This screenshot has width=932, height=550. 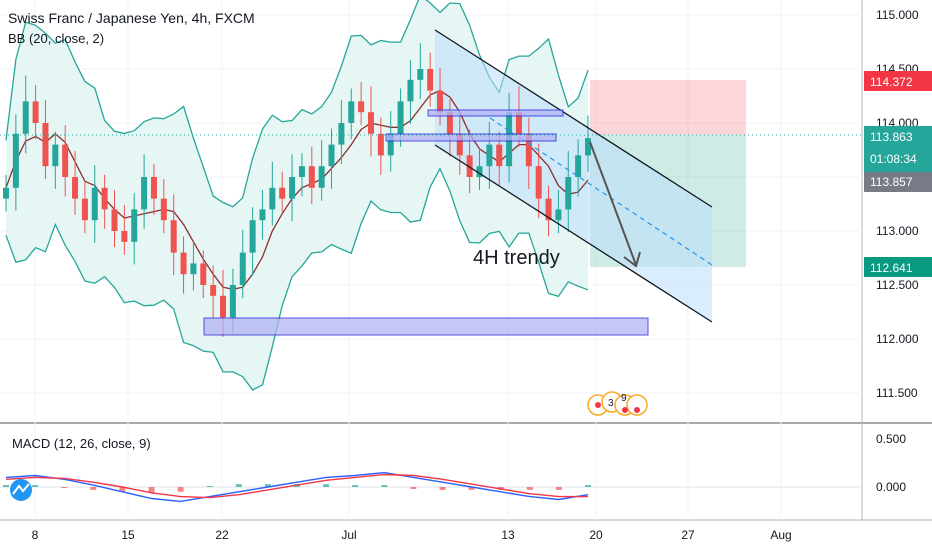 I want to click on current-price-tag, so click(x=898, y=151).